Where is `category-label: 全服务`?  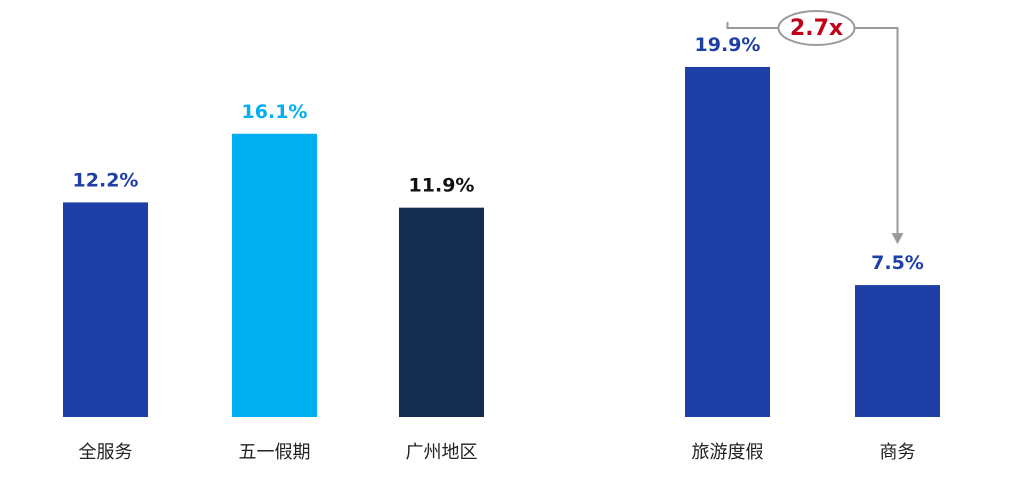
category-label: 全服务 is located at coordinates (106, 452).